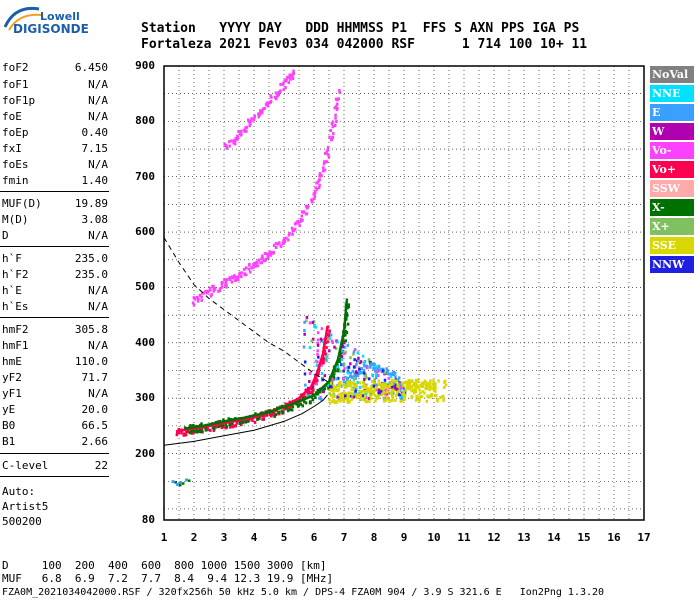 The height and width of the screenshot is (600, 700). I want to click on x-tick-label: 6, so click(314, 537).